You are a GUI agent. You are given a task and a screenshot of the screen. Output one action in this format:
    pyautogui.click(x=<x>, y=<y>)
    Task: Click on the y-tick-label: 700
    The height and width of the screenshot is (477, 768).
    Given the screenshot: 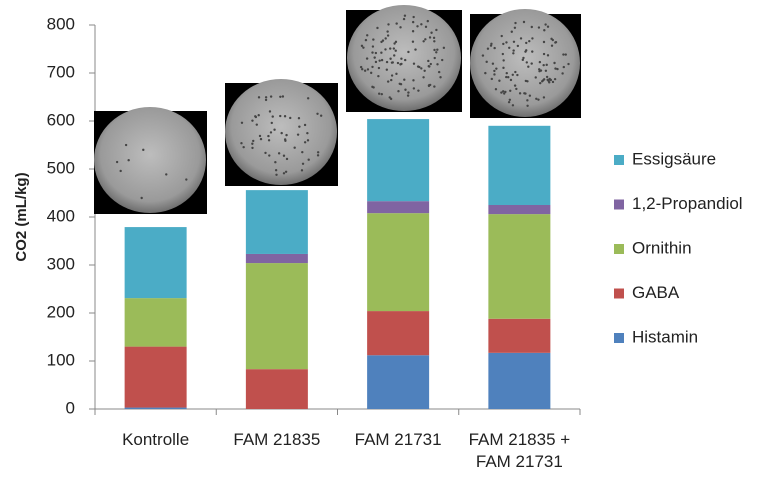 What is the action you would take?
    pyautogui.click(x=61, y=71)
    